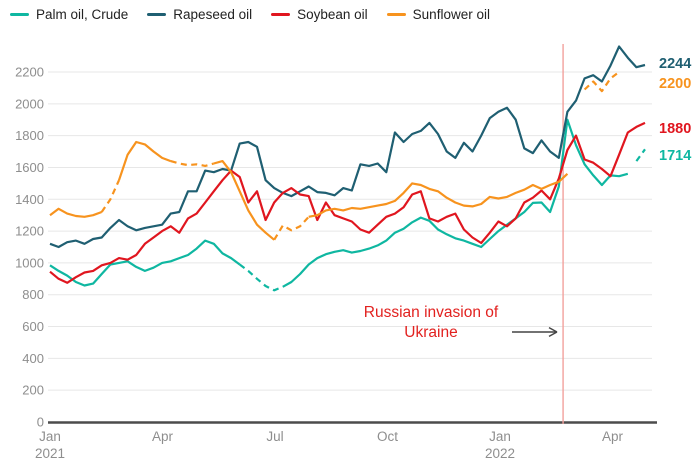 This screenshot has height=474, width=700. What do you see at coordinates (451, 14) in the screenshot?
I see `legend-label: Sunflower oil` at bounding box center [451, 14].